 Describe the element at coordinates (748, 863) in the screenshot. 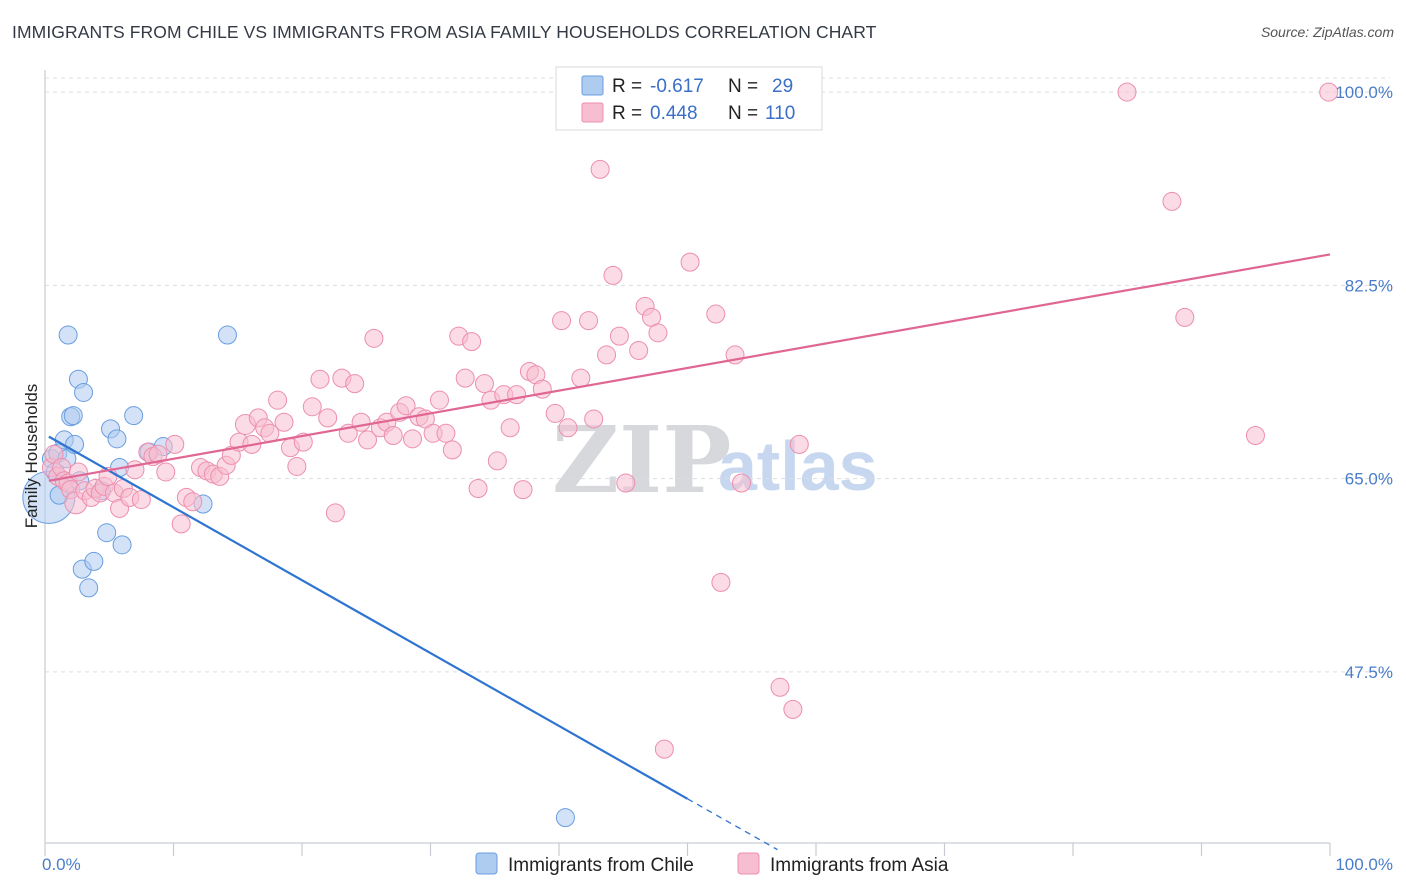

I see `asia-series-swatch` at that location.